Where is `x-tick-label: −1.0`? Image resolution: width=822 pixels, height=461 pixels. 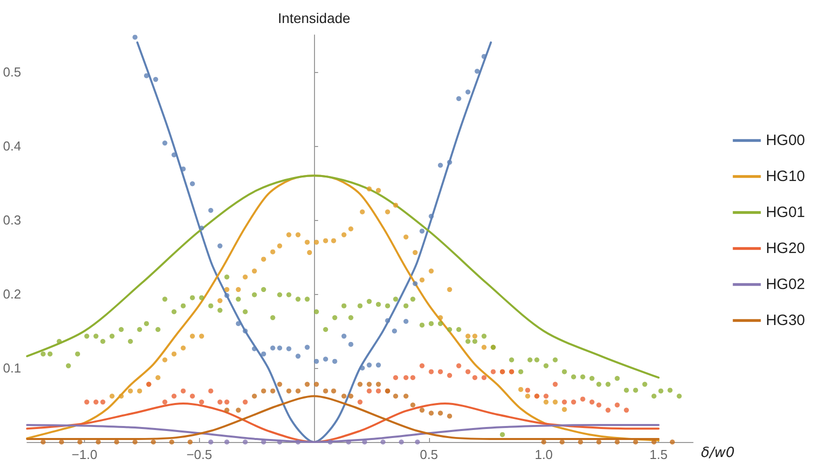
x-tick-label: −1.0 is located at coordinates (85, 454).